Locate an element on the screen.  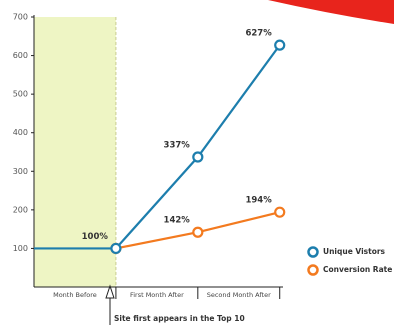
x-category-label: Month Before is located at coordinates (75, 295).